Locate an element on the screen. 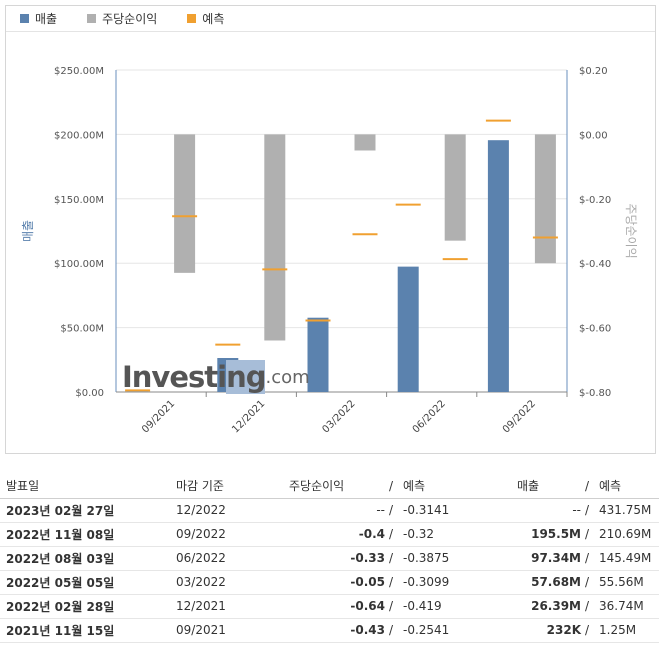 The image size is (659, 653). header-revenue-forecast: 예측 is located at coordinates (626, 486).